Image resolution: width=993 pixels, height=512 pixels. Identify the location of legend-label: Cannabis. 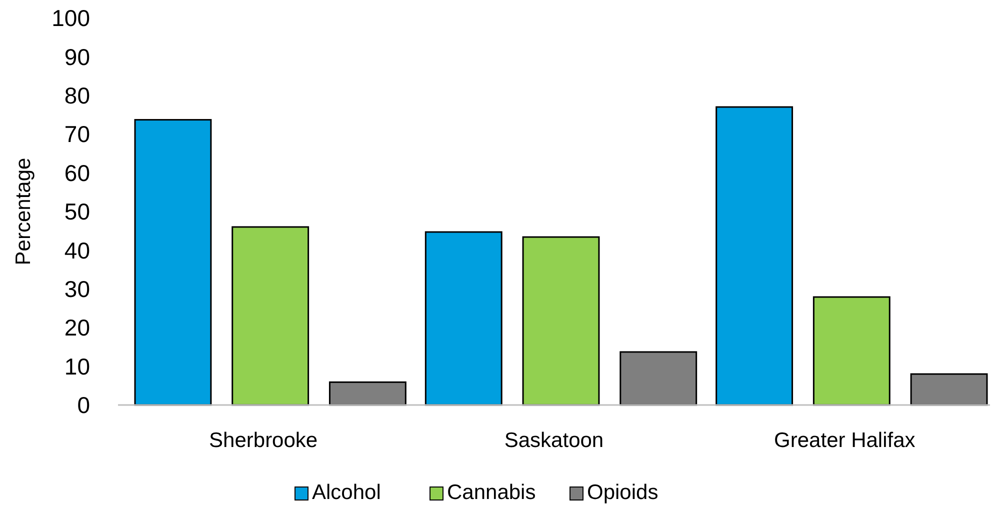
(491, 492).